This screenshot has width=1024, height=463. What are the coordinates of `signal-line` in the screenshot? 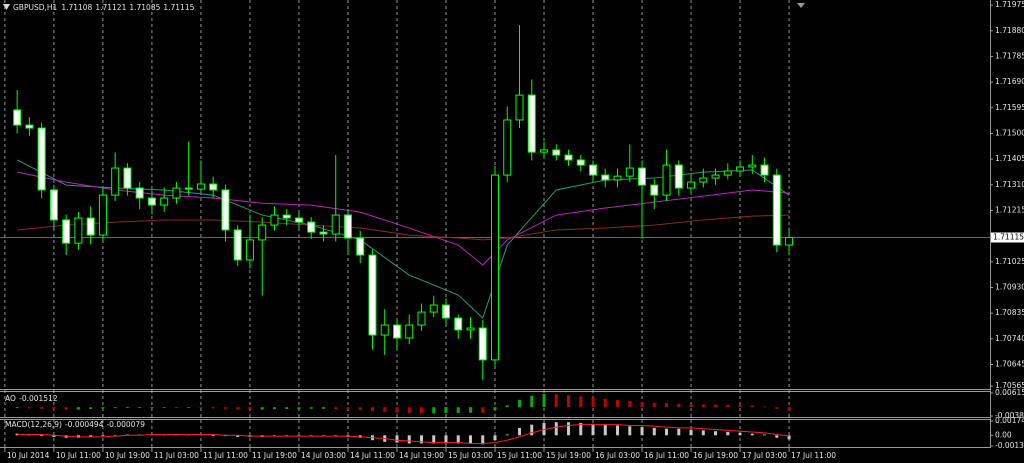 It's located at (403, 434).